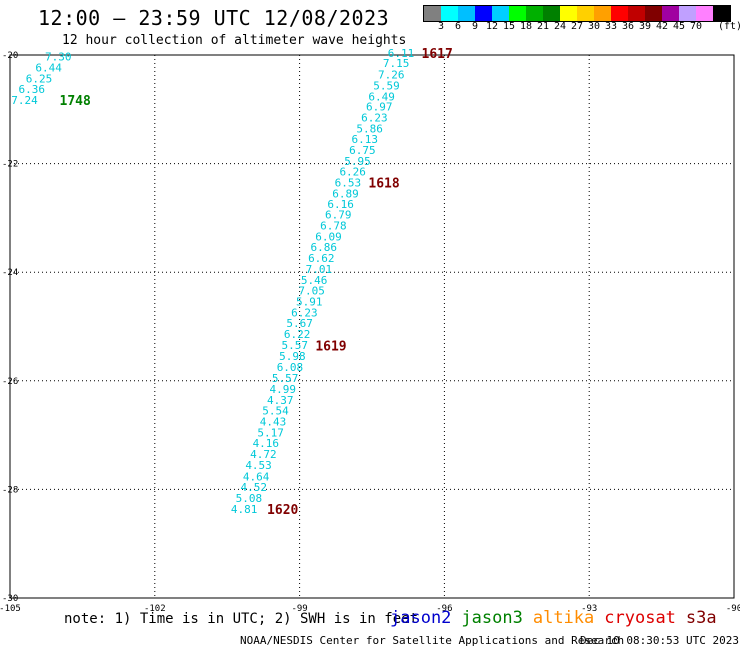 This screenshot has height=650, width=740. I want to click on legend-tick-label: 6, so click(458, 26).